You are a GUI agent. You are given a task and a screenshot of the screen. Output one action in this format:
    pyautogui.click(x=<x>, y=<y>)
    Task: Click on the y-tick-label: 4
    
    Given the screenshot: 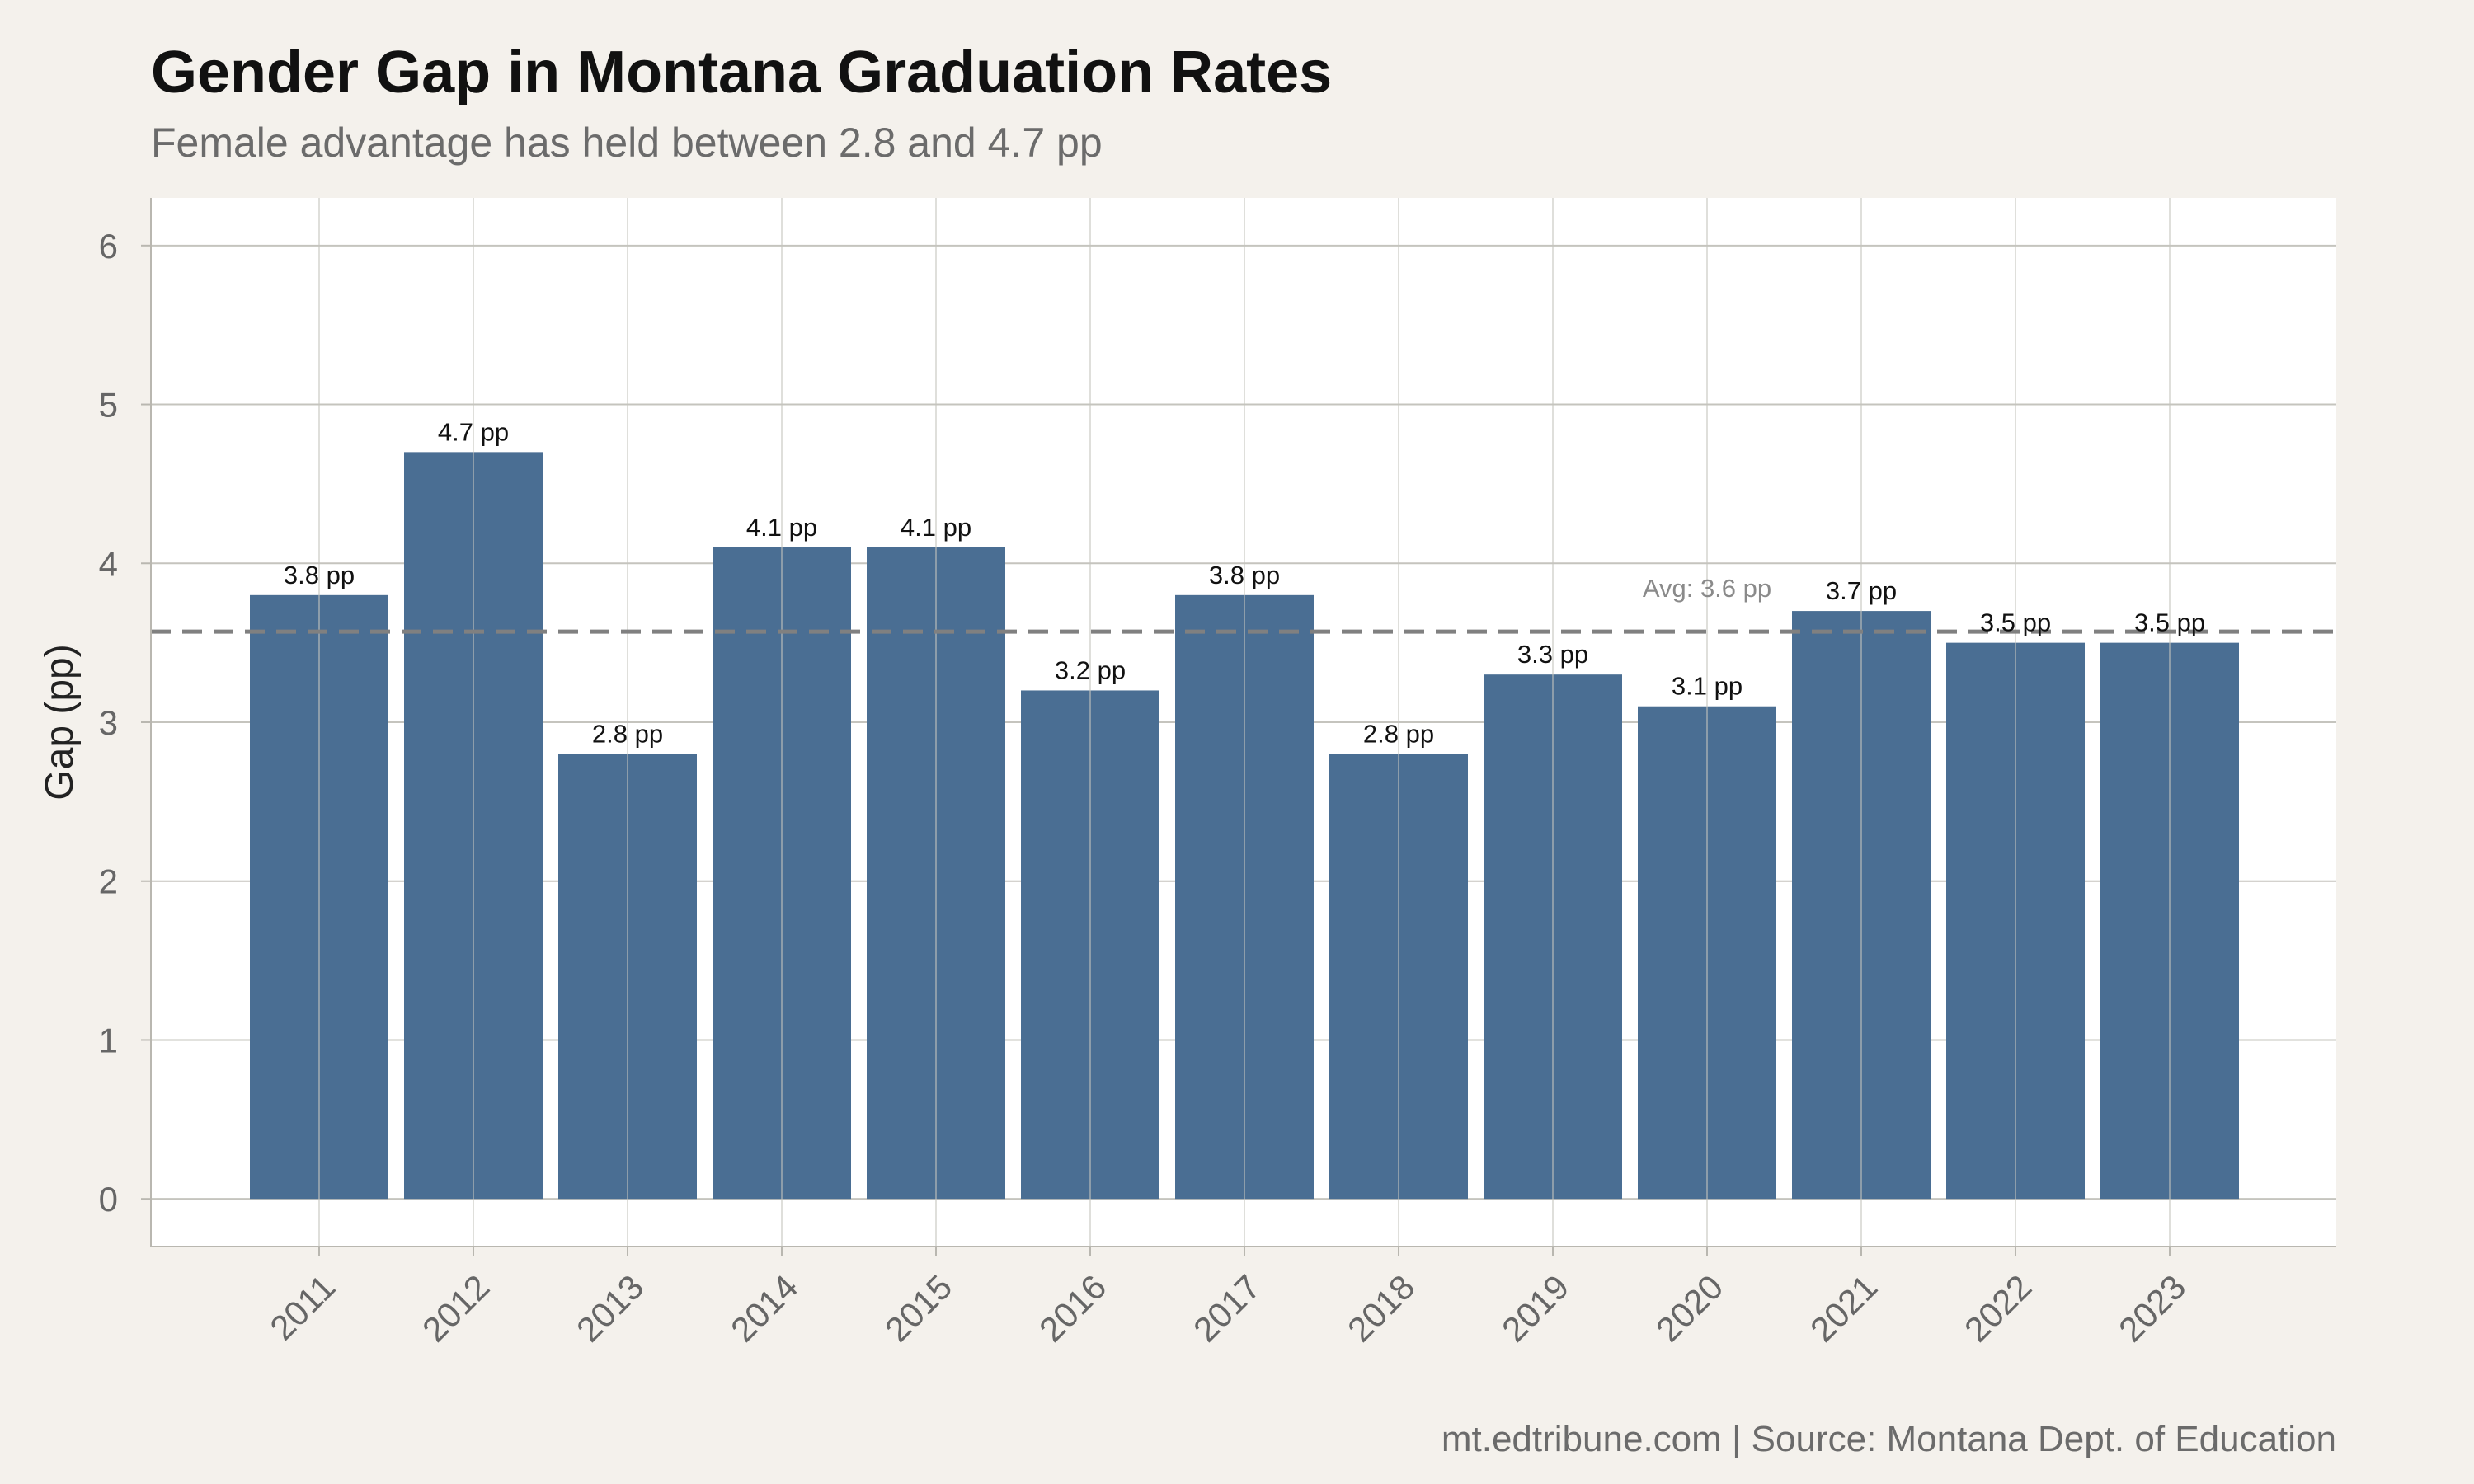 What is the action you would take?
    pyautogui.click(x=108, y=563)
    